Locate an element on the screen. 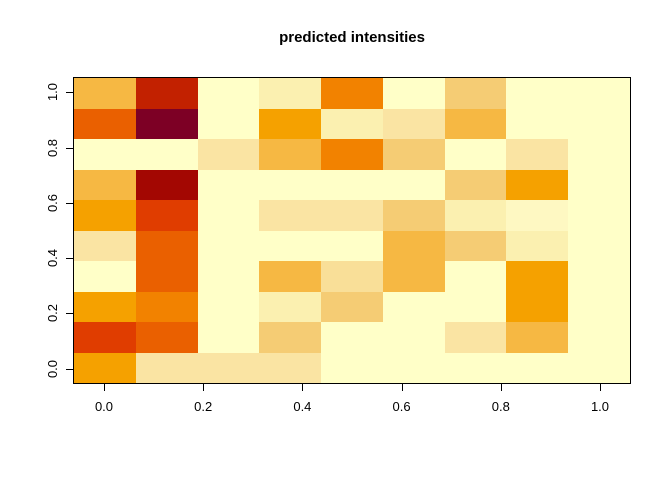 The width and height of the screenshot is (672, 480). y-tick-label: 0.0 is located at coordinates (52, 368).